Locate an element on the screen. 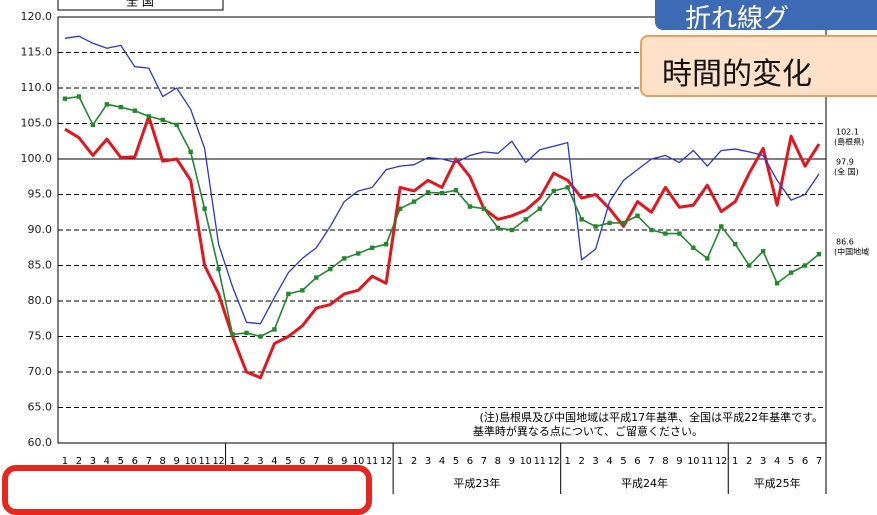 Image resolution: width=877 pixels, height=515 pixels. note: 基準時が異なる点について、ご留意ください。 is located at coordinates (588, 431).